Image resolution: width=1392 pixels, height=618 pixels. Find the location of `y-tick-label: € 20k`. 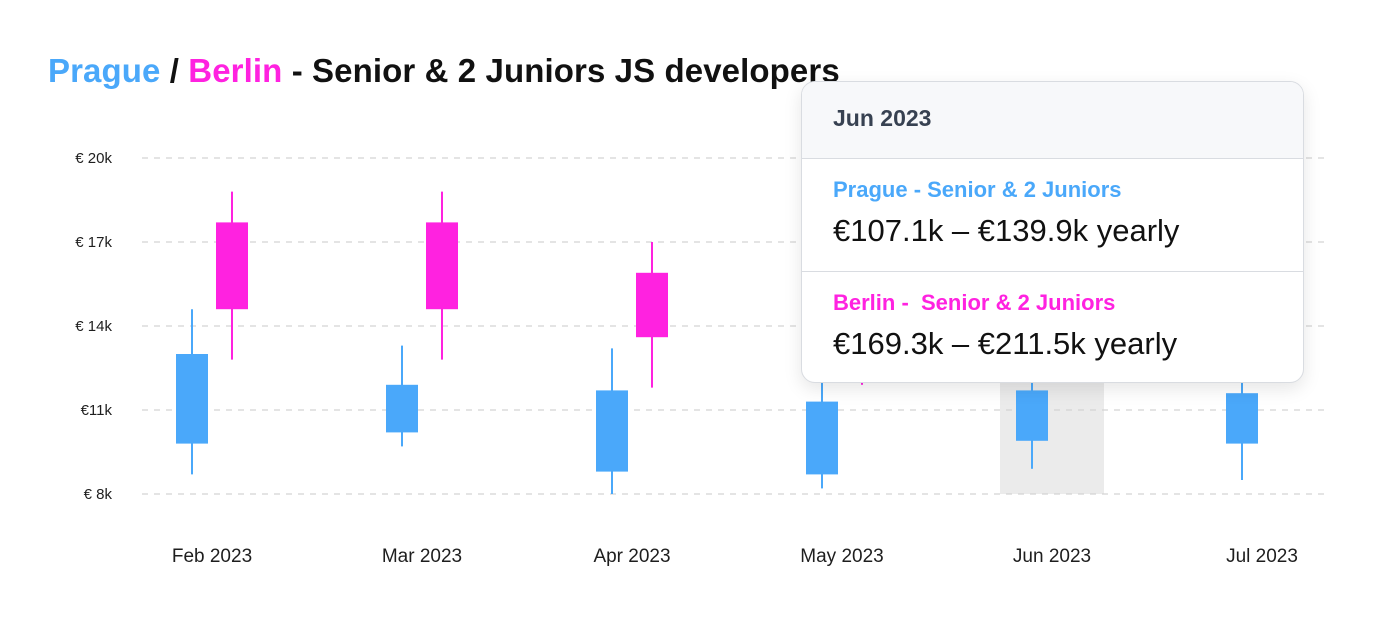

y-tick-label: € 20k is located at coordinates (93, 158).